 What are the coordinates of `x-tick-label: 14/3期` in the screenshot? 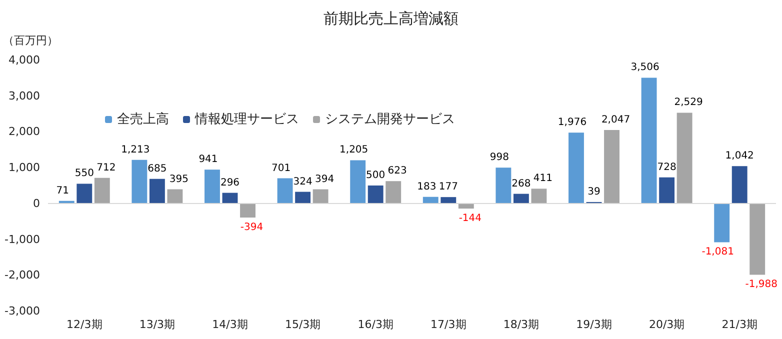 It's located at (230, 324).